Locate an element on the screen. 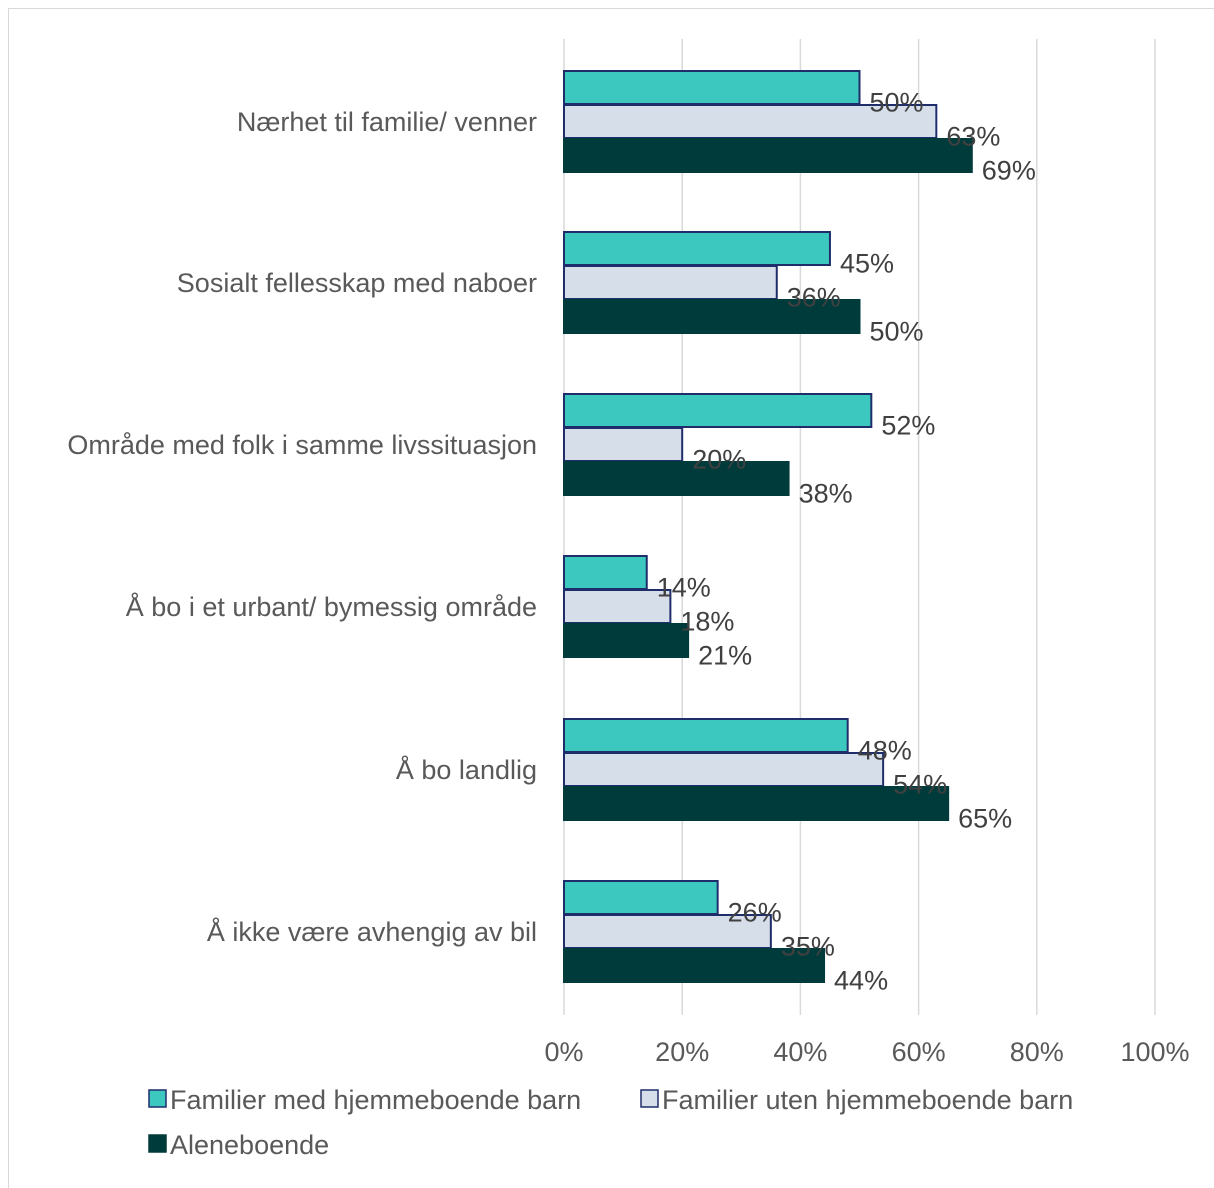 This screenshot has height=1188, width=1214. category-label: Område med folk i samme livssituasjon is located at coordinates (302, 445).